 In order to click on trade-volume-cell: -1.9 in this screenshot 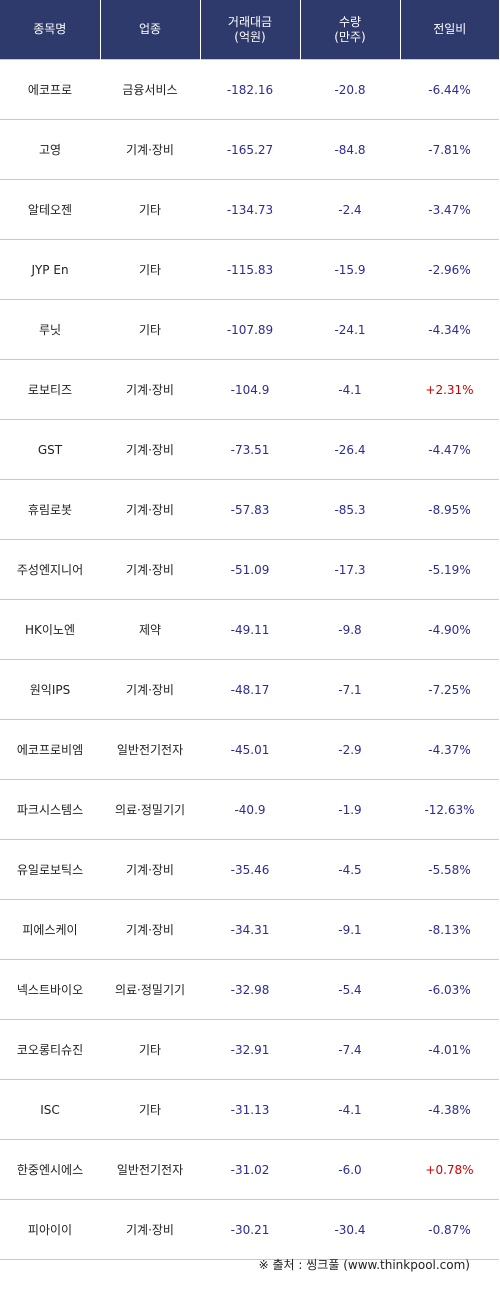, I will do `click(350, 809)`.